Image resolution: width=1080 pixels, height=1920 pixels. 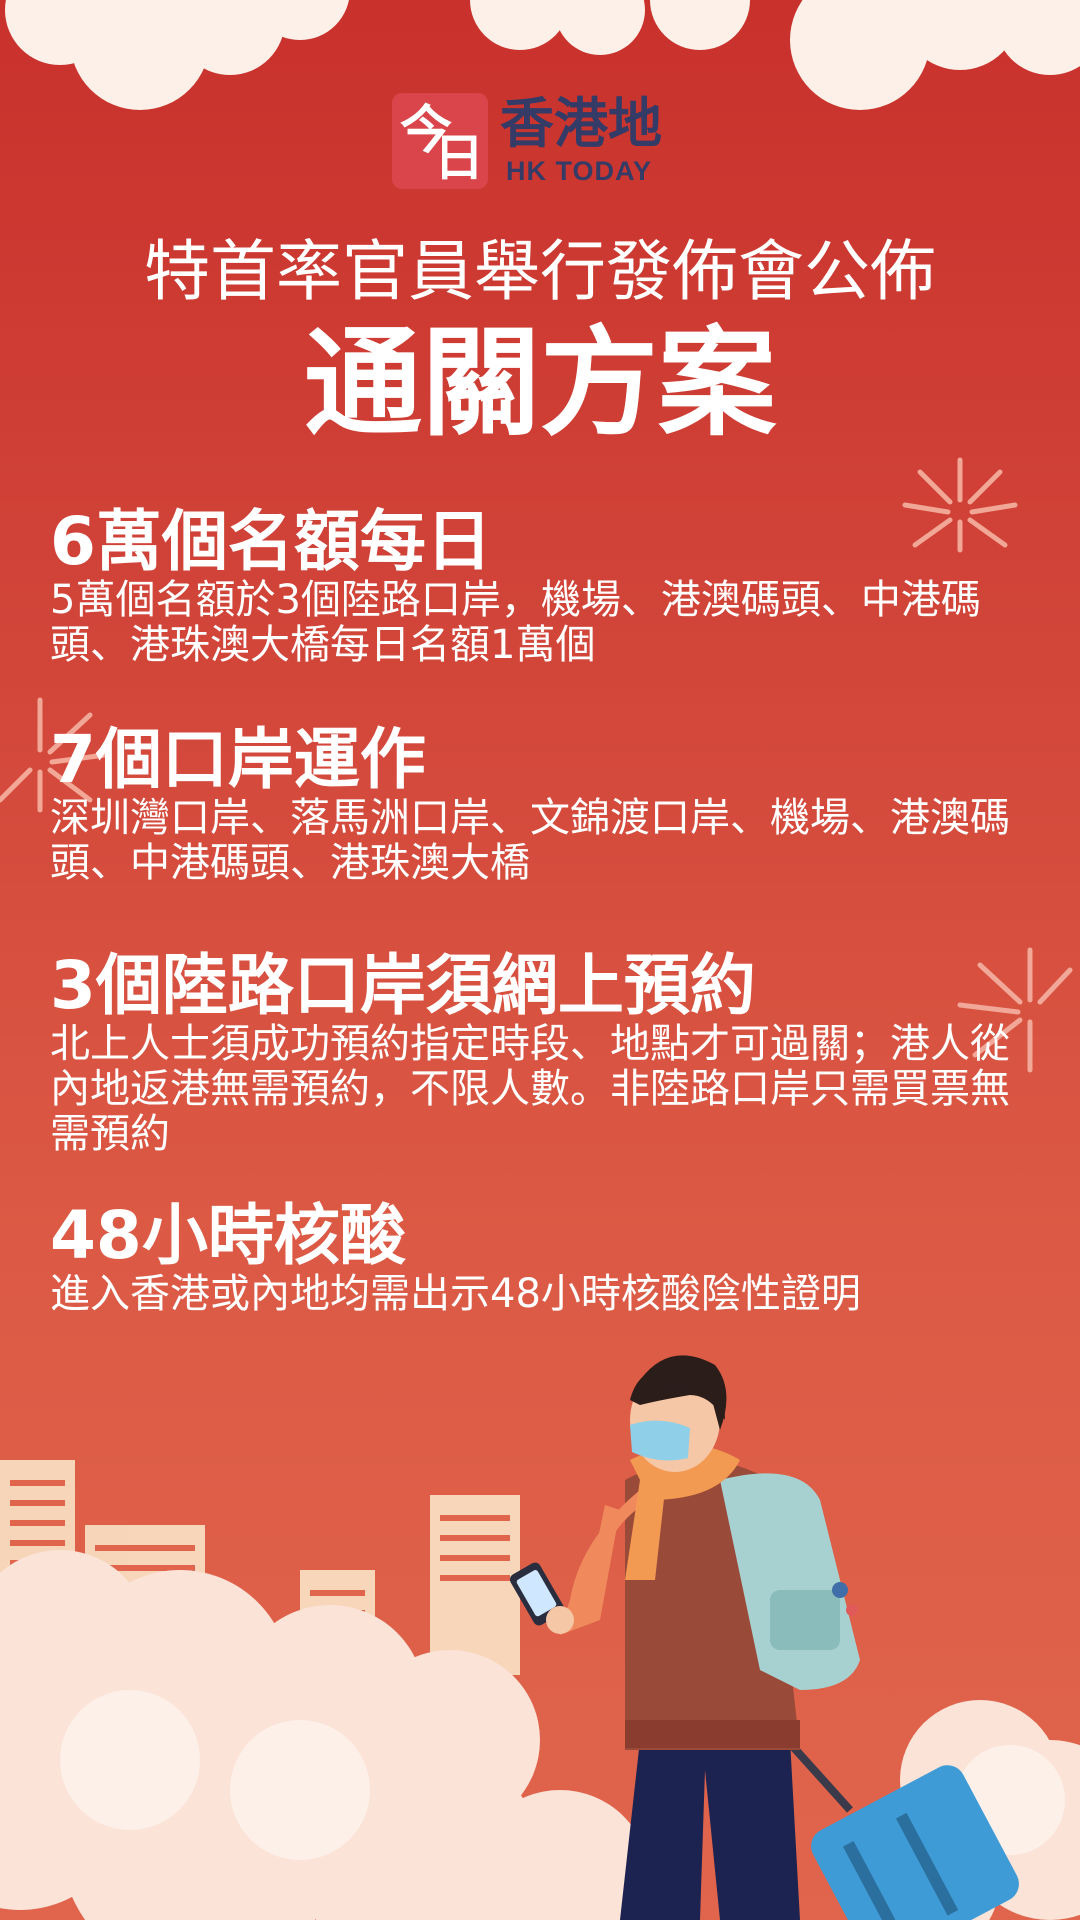 What do you see at coordinates (426, 131) in the screenshot?
I see `logo-mark-char-1: 今` at bounding box center [426, 131].